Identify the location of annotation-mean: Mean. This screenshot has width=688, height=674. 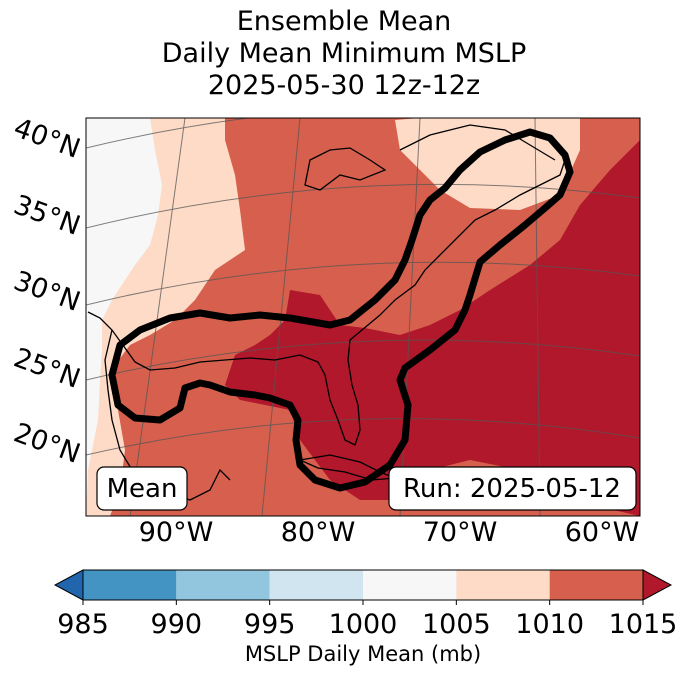
(142, 488).